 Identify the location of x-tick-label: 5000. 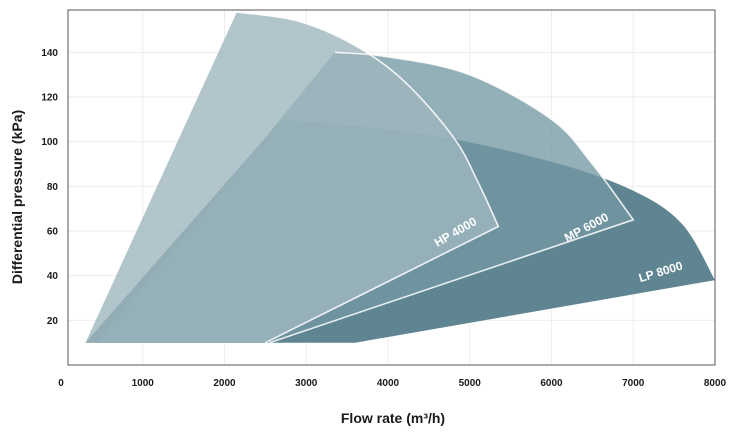
(470, 383).